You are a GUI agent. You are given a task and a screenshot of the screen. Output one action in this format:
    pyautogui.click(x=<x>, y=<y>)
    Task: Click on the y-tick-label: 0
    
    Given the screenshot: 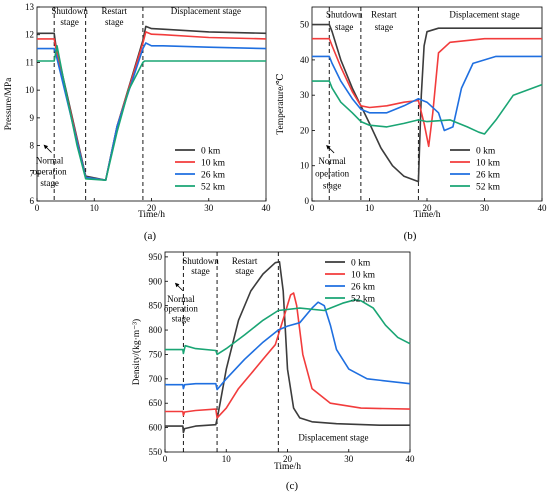 What is the action you would take?
    pyautogui.click(x=307, y=201)
    